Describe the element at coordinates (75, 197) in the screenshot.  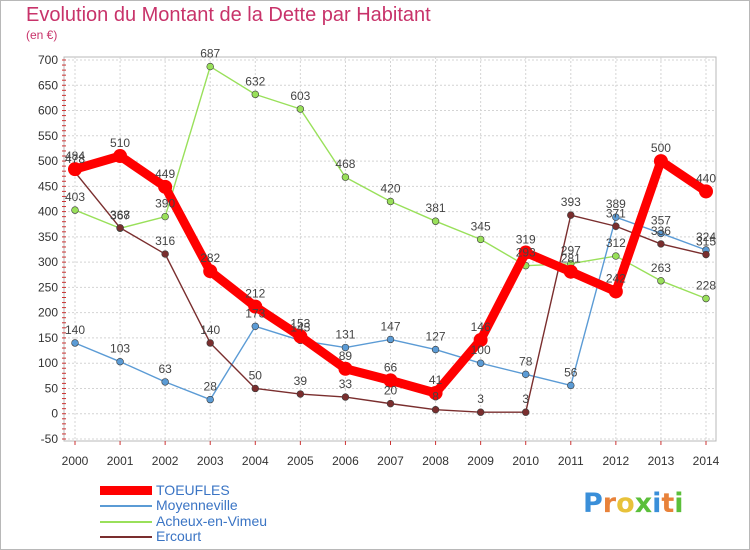
I see `data-label: 403` at that location.